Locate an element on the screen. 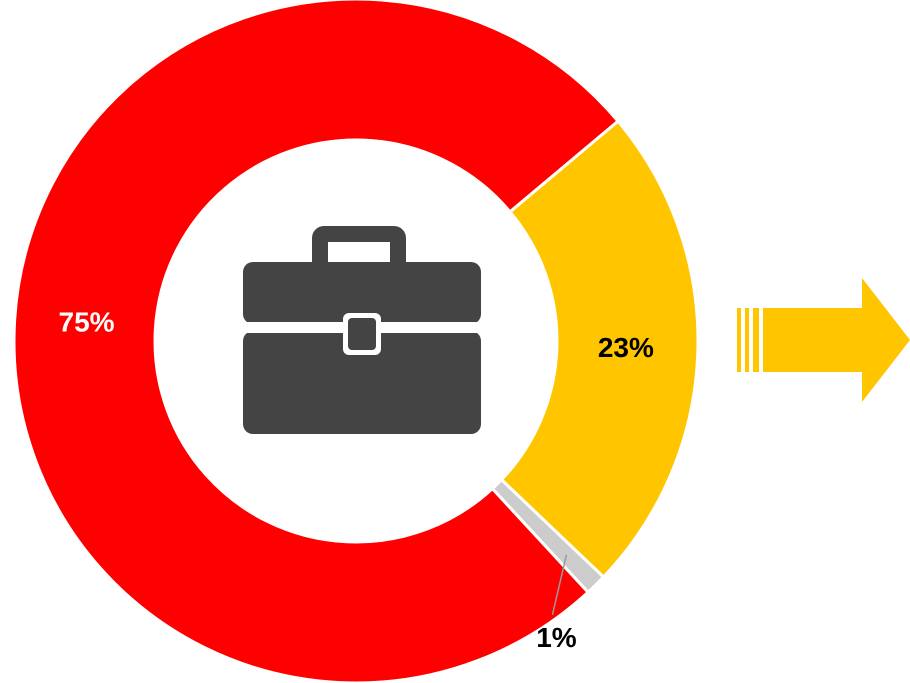 This screenshot has height=683, width=910. briefcase-icon is located at coordinates (362, 330).